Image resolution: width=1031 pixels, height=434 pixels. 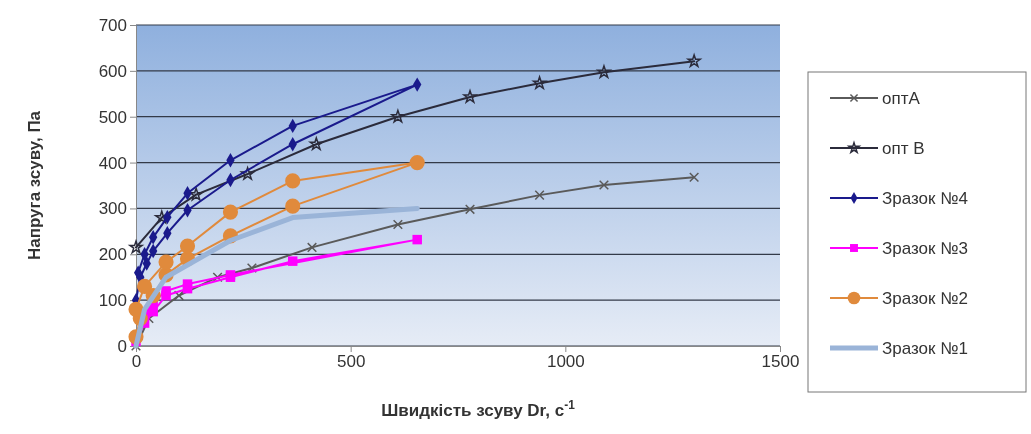 What do you see at coordinates (112, 301) in the screenshot?
I see `y-tick-label: 100` at bounding box center [112, 301].